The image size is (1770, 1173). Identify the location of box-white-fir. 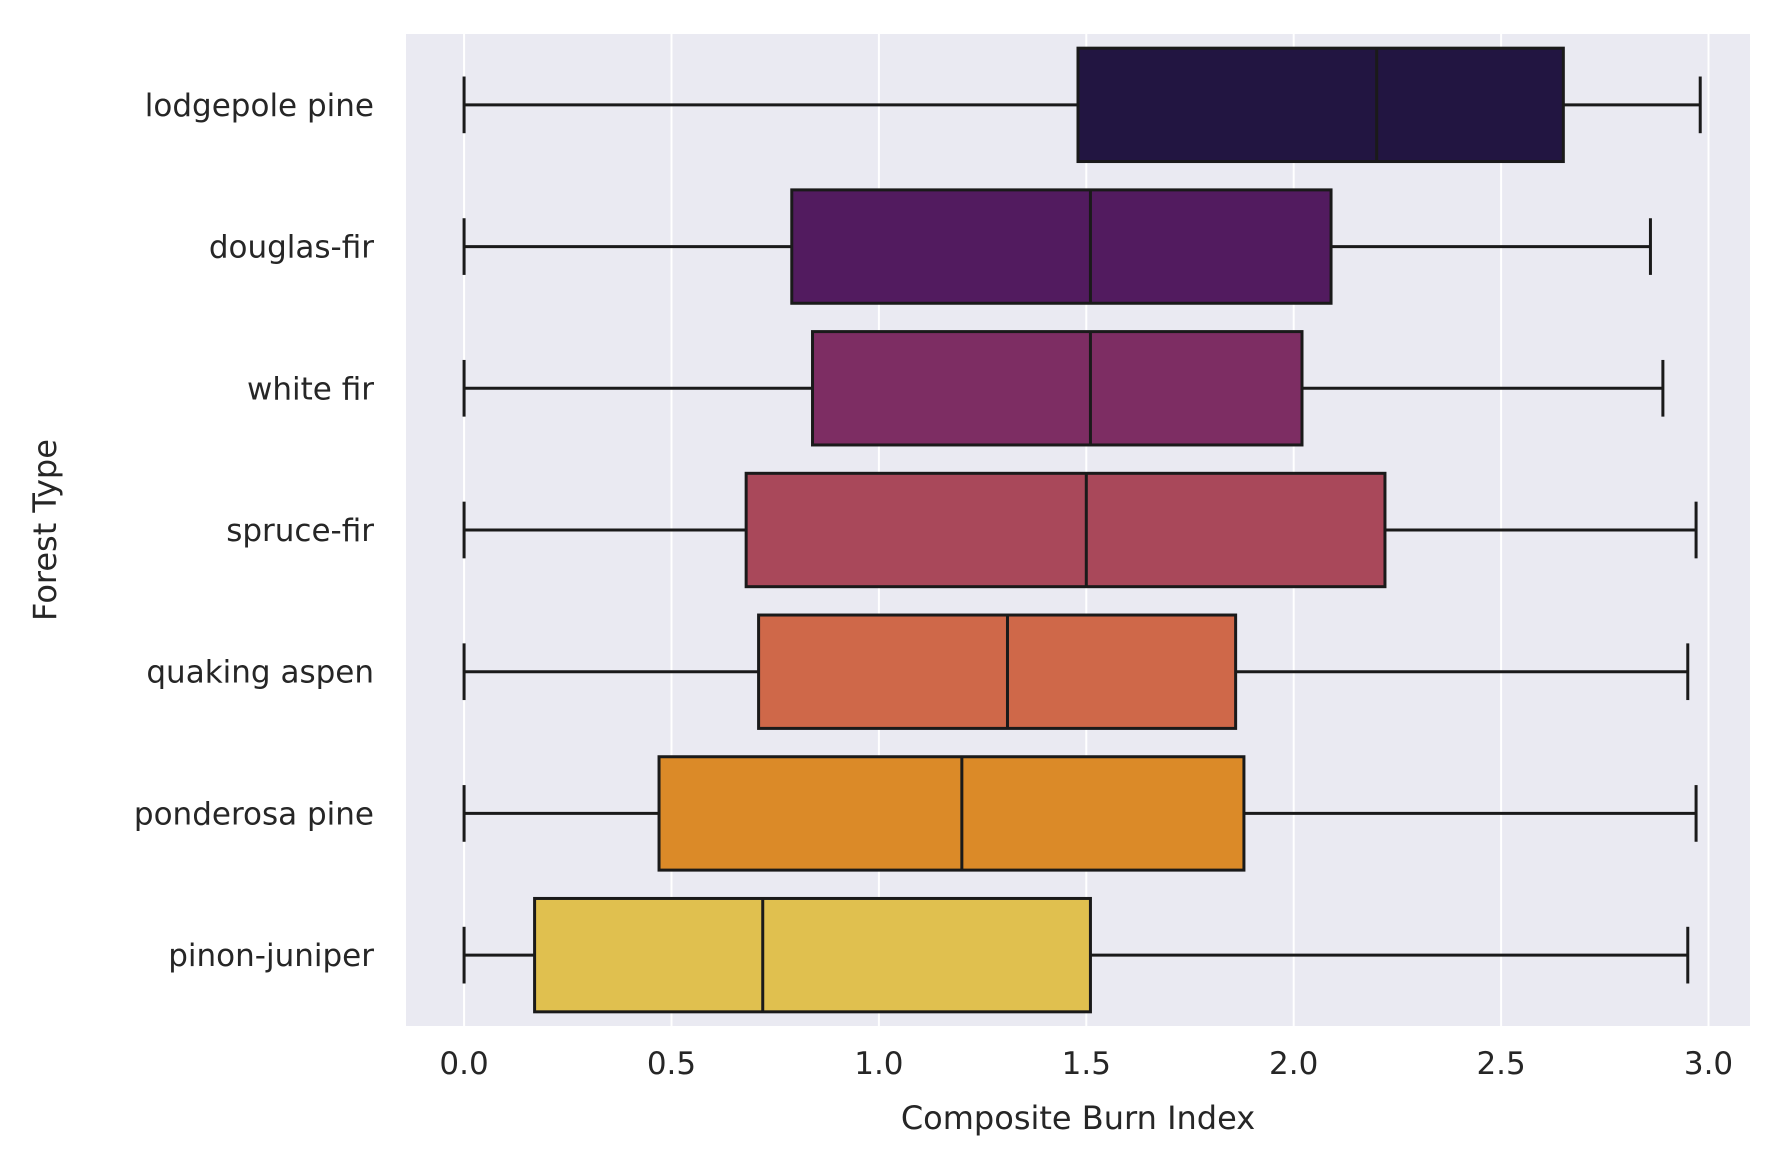
(1063, 388).